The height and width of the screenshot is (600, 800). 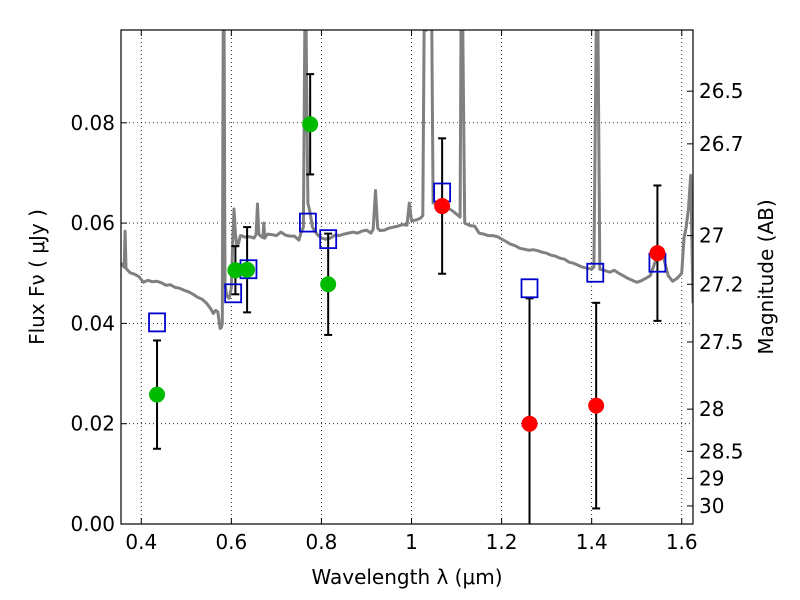 What do you see at coordinates (721, 284) in the screenshot?
I see `y2-tick-label: 27.2` at bounding box center [721, 284].